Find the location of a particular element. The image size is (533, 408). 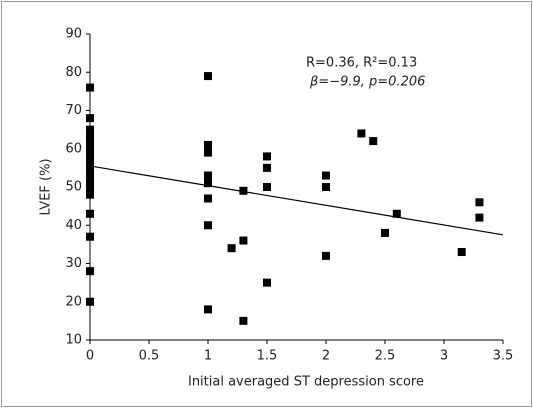

x-tick-label: 3 is located at coordinates (444, 356).